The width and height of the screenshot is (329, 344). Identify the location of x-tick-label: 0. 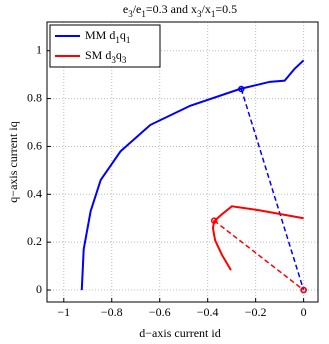
(304, 312).